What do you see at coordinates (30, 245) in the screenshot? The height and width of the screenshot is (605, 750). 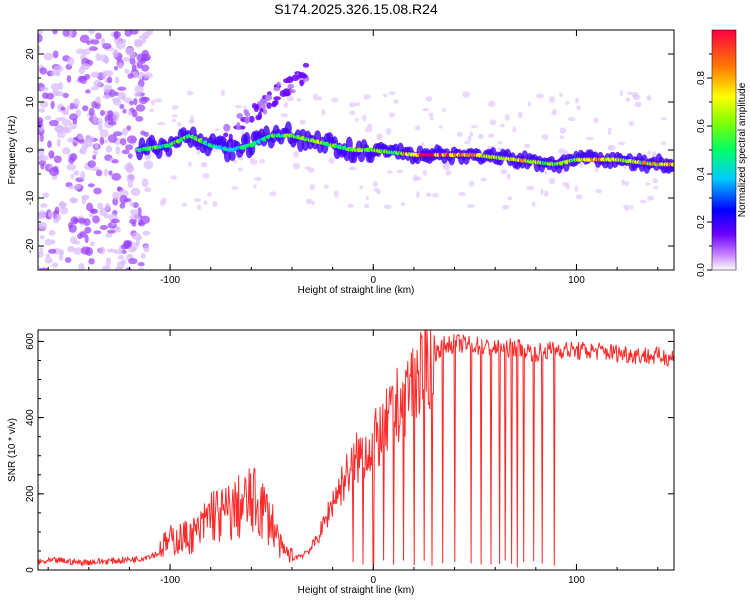 I see `spectrogram-y-tick-label: -20` at bounding box center [30, 245].